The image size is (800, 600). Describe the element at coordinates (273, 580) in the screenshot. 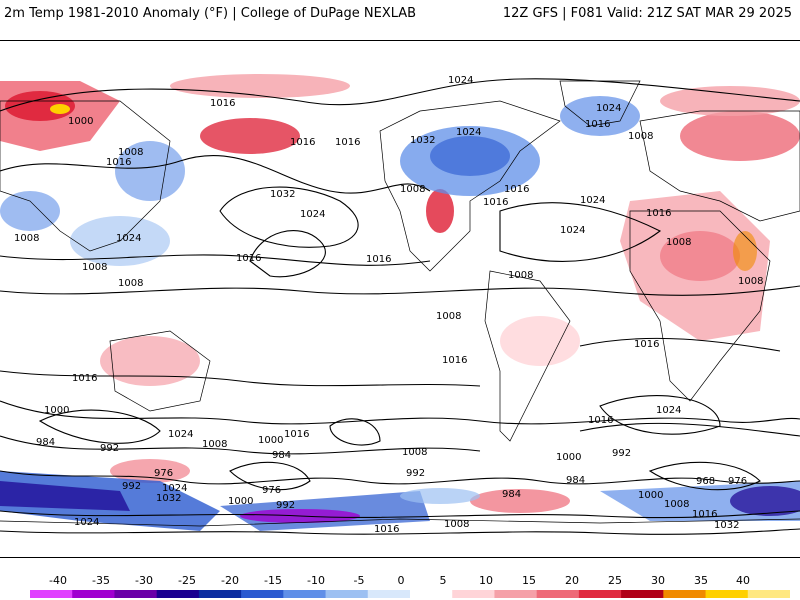

I see `colorbar-tick-label: -15` at that location.